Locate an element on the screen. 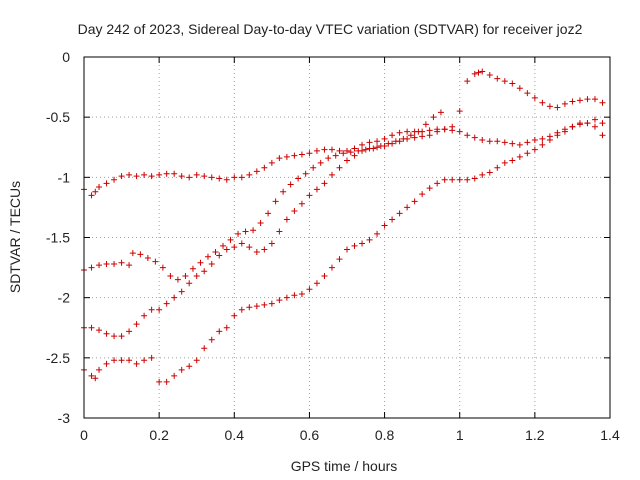  y-tick-label: -0.5 is located at coordinates (58, 117).